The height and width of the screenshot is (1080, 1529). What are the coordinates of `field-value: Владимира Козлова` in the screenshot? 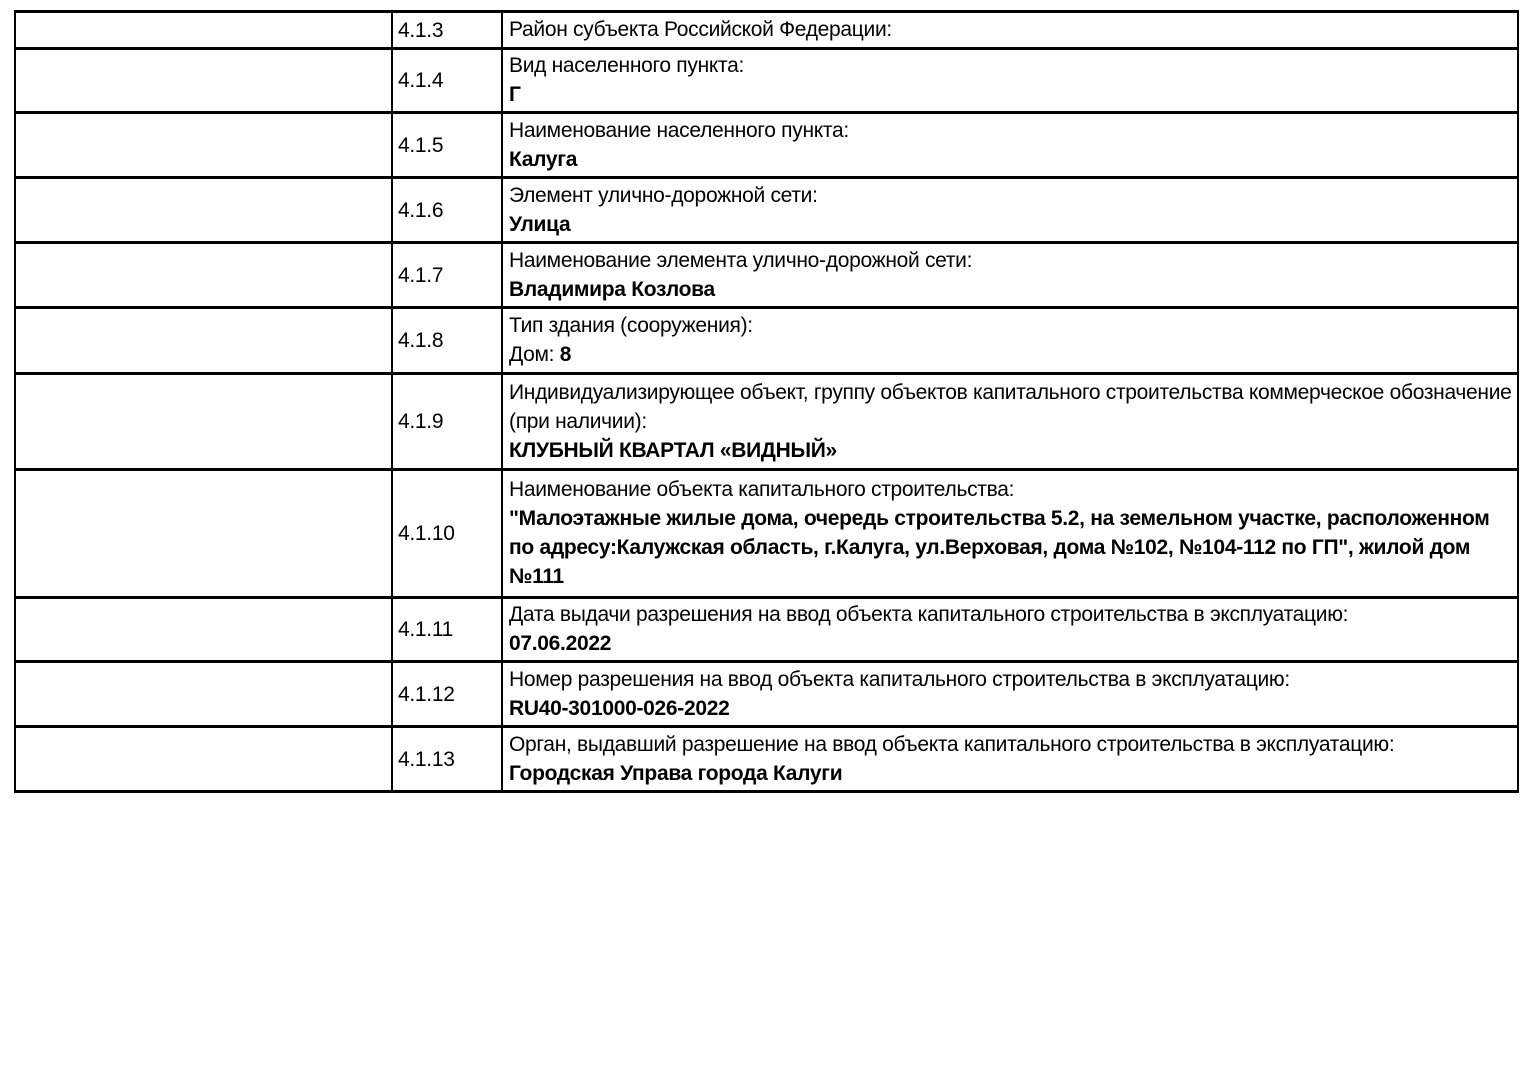 It's located at (1012, 289).